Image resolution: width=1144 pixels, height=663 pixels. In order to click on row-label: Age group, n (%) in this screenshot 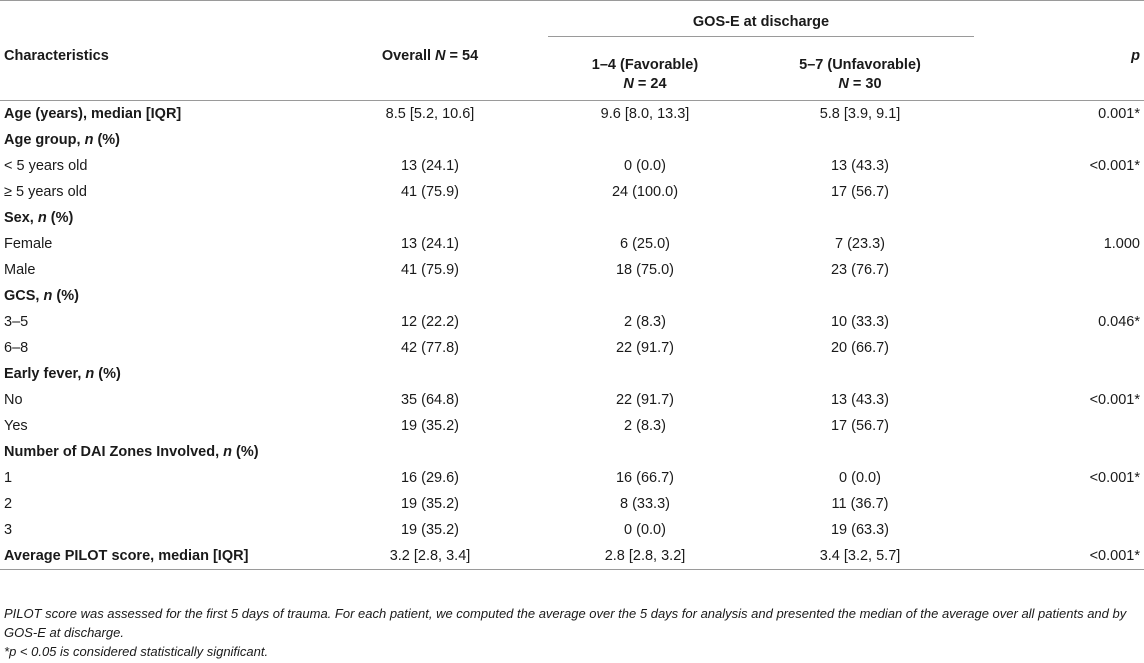, I will do `click(62, 140)`.